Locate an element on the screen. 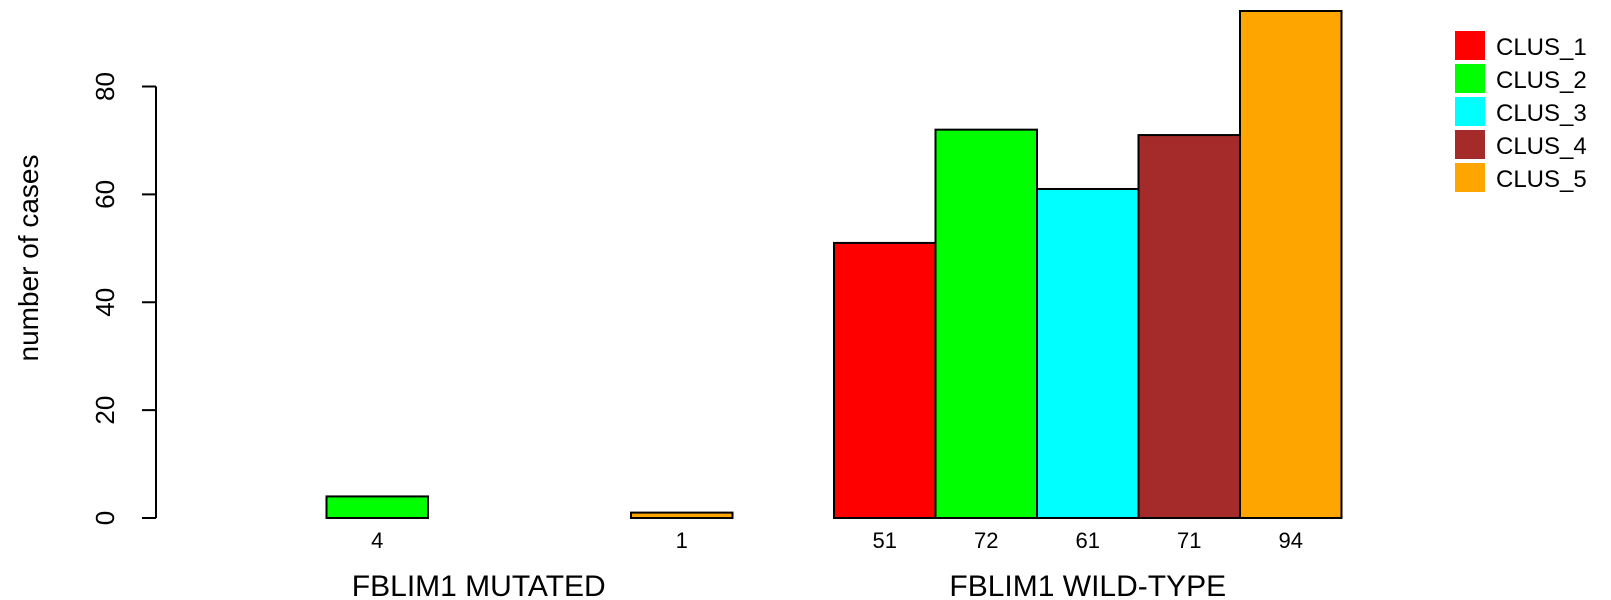 This screenshot has width=1611, height=600. legend: CLUS_1 CLUS_2 CLUS_3 CLUS_4 CLUS_5 is located at coordinates (1521, 112).